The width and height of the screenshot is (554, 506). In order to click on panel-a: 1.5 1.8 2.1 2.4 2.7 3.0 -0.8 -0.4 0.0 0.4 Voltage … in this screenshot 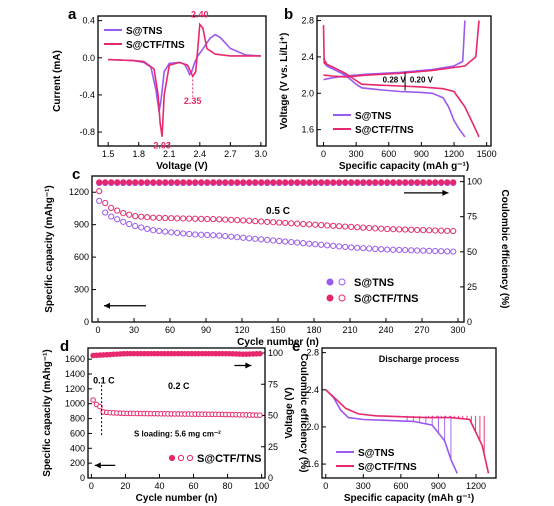, I will do `click(159, 89)`.